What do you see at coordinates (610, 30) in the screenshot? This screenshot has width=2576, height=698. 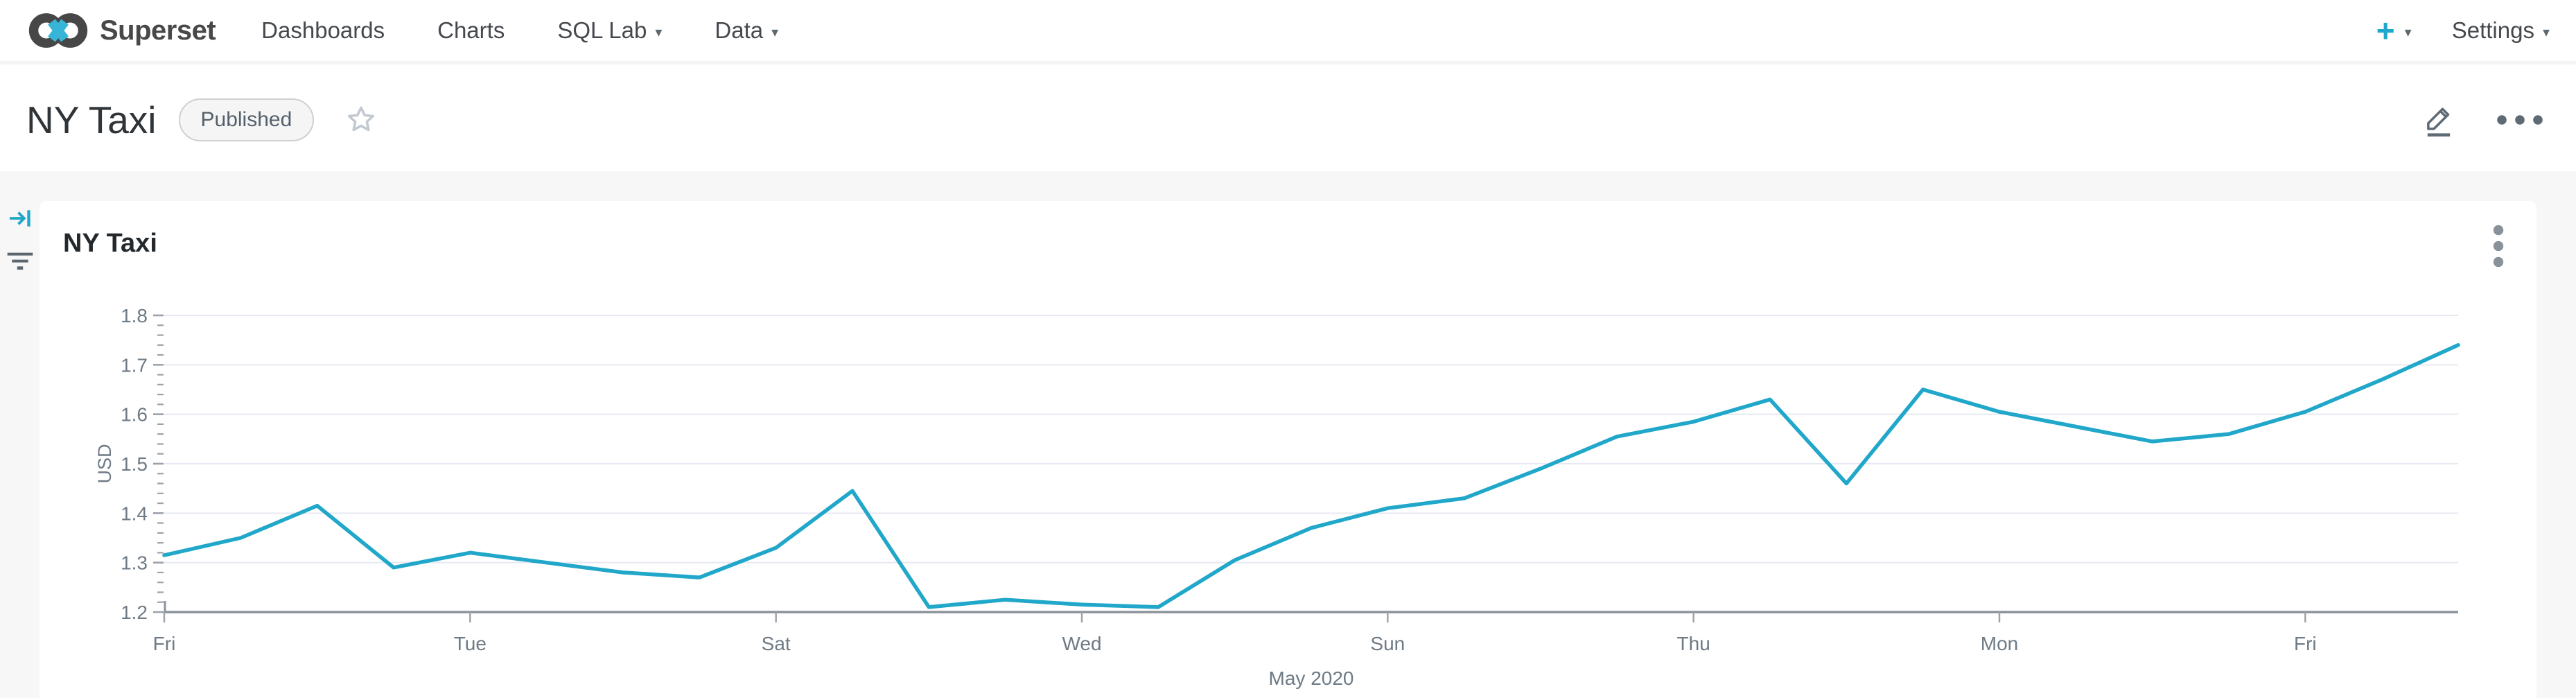 I see `nav-item-sql-lab: SQL Lab ▾` at bounding box center [610, 30].